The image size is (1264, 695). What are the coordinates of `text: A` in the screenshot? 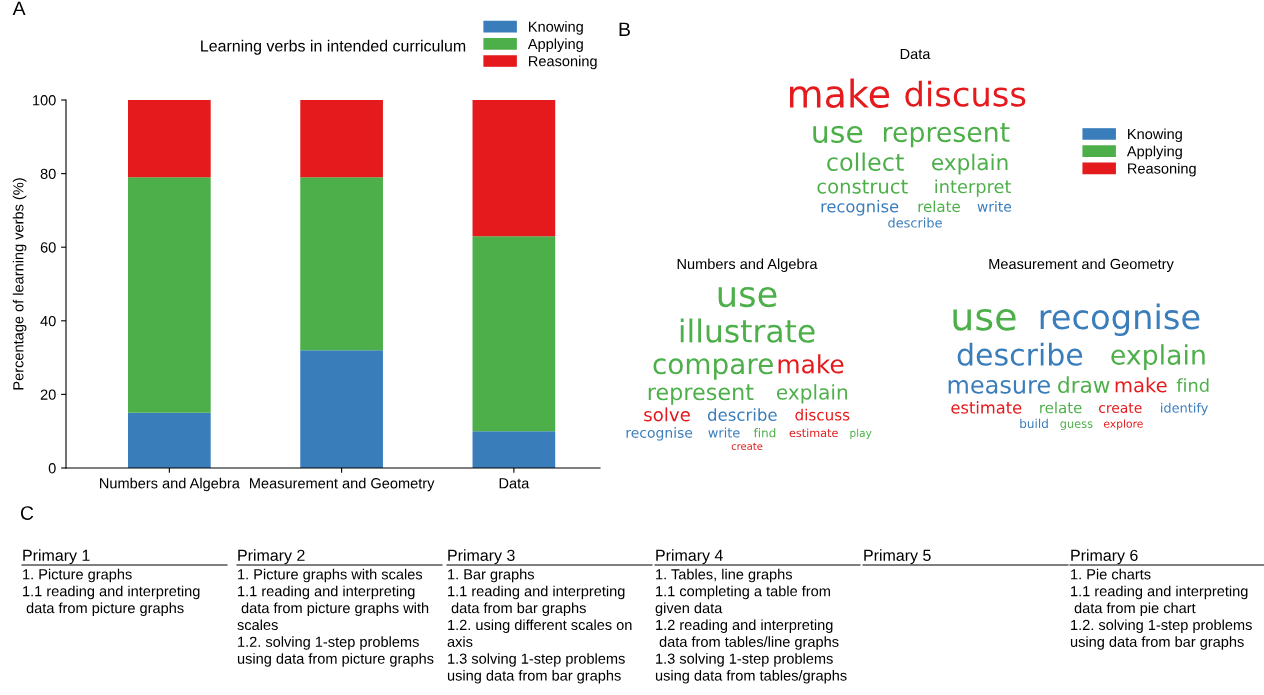 It's located at (19, 8).